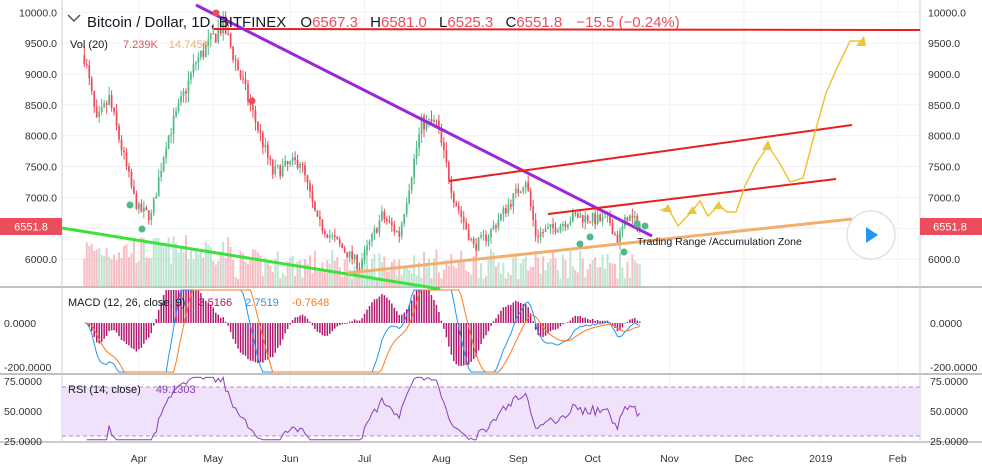 Image resolution: width=982 pixels, height=476 pixels. What do you see at coordinates (74, 18) in the screenshot?
I see `chart-settings-icon` at bounding box center [74, 18].